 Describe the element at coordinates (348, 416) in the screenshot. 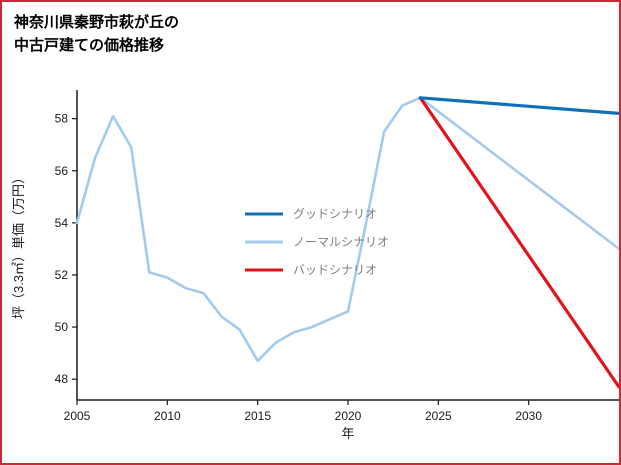

I see `x-tick-label: 2020` at that location.